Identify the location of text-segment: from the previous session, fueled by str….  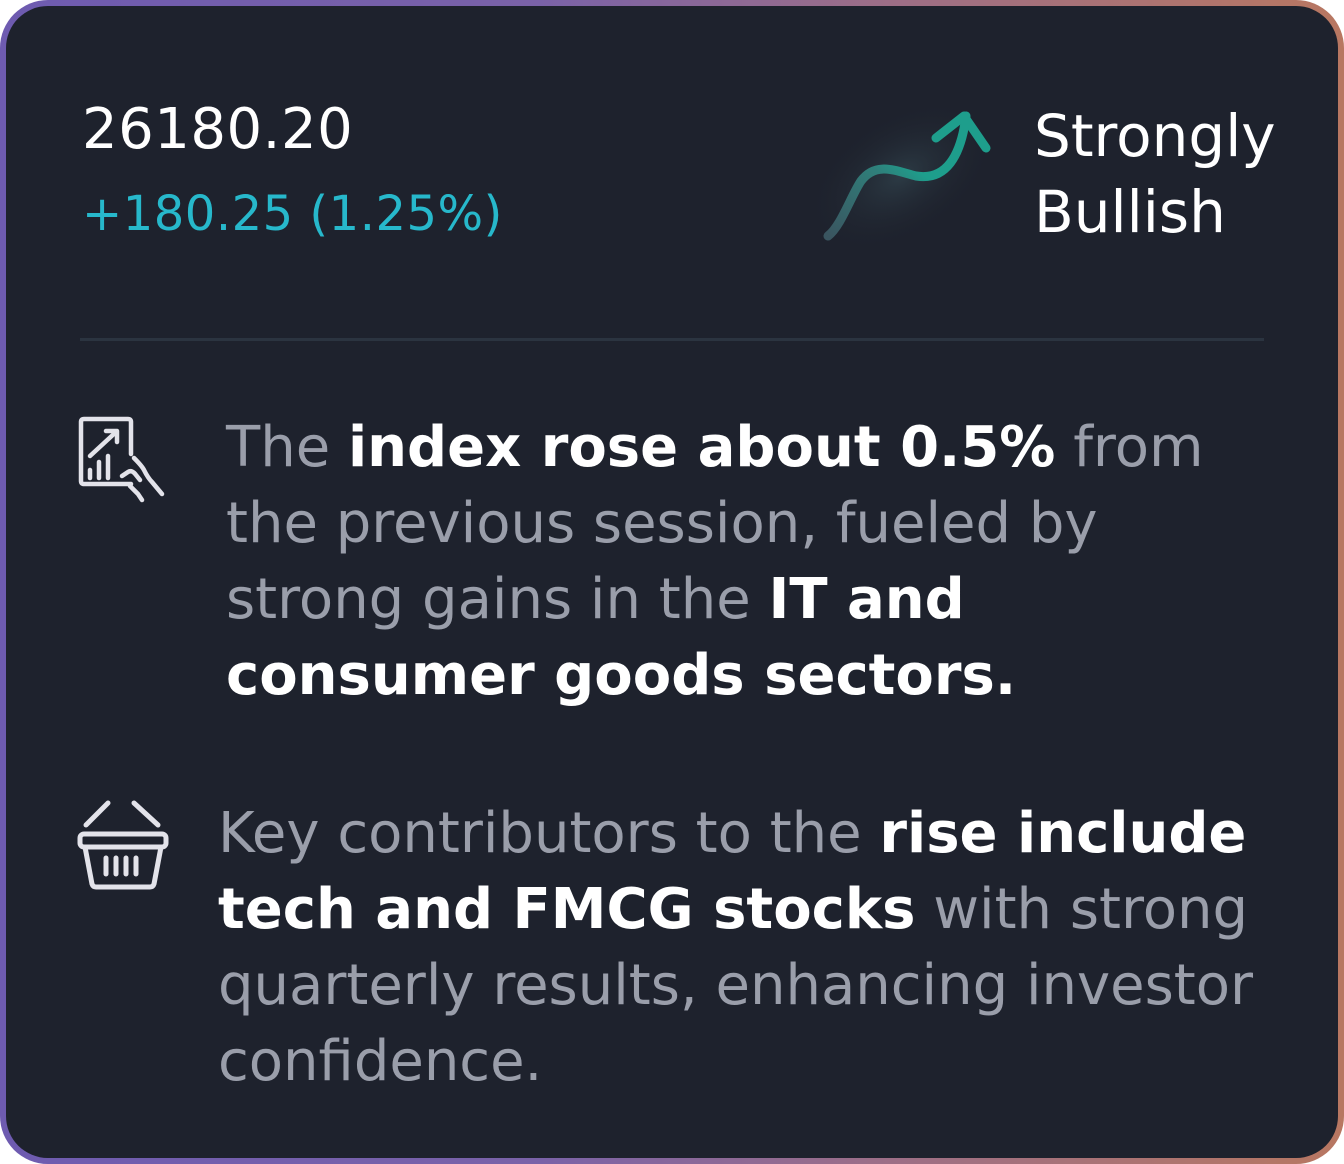
(715, 523).